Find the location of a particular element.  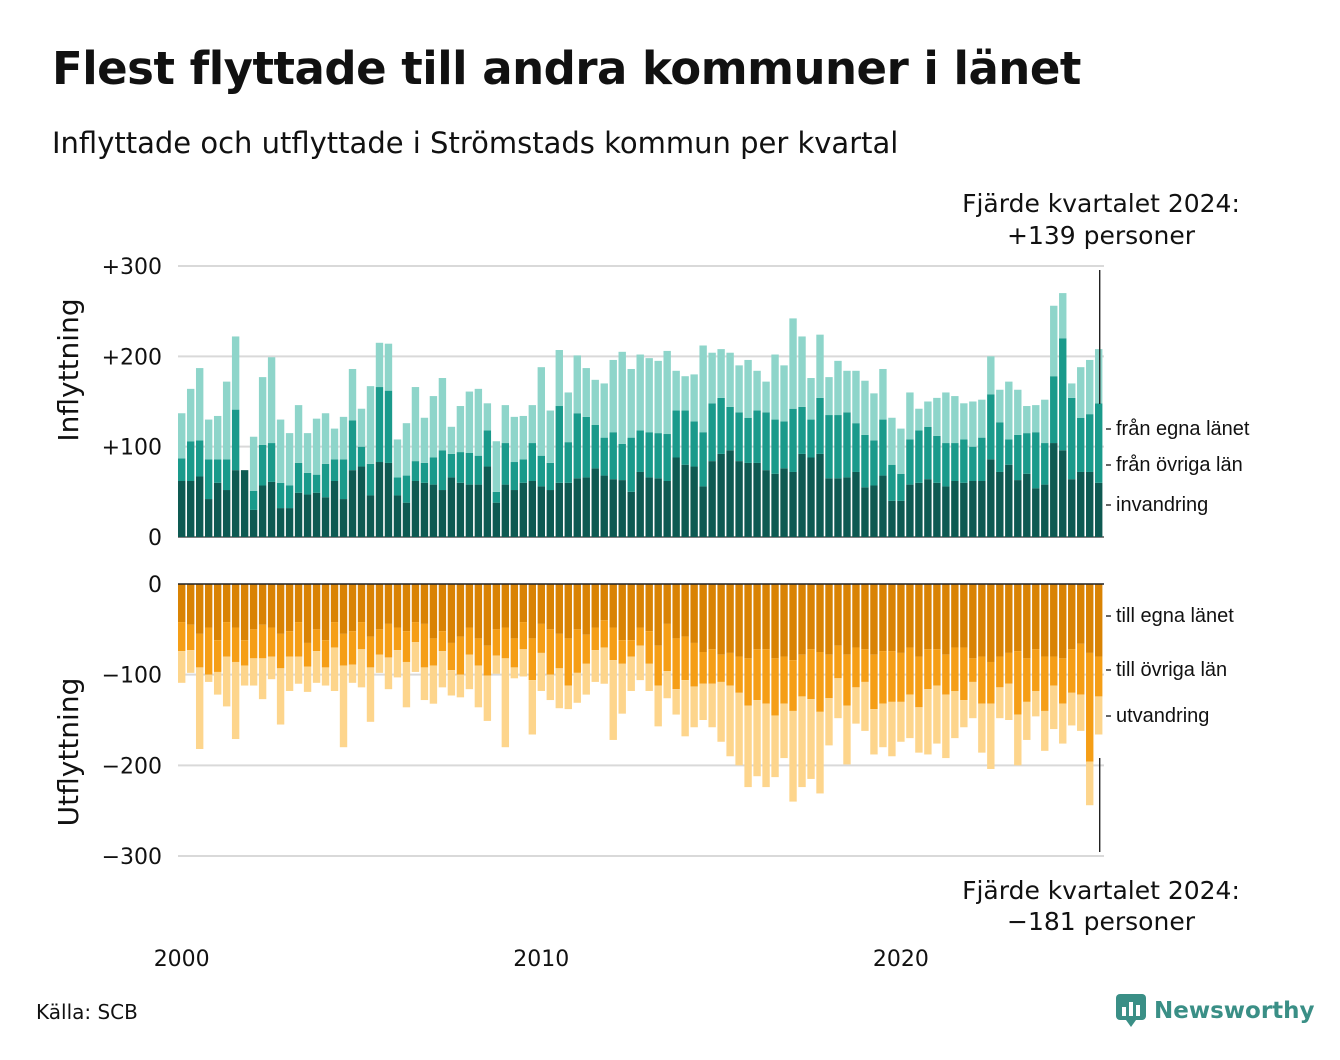

ytick-label-bottom-3: −300 is located at coordinates (132, 857).